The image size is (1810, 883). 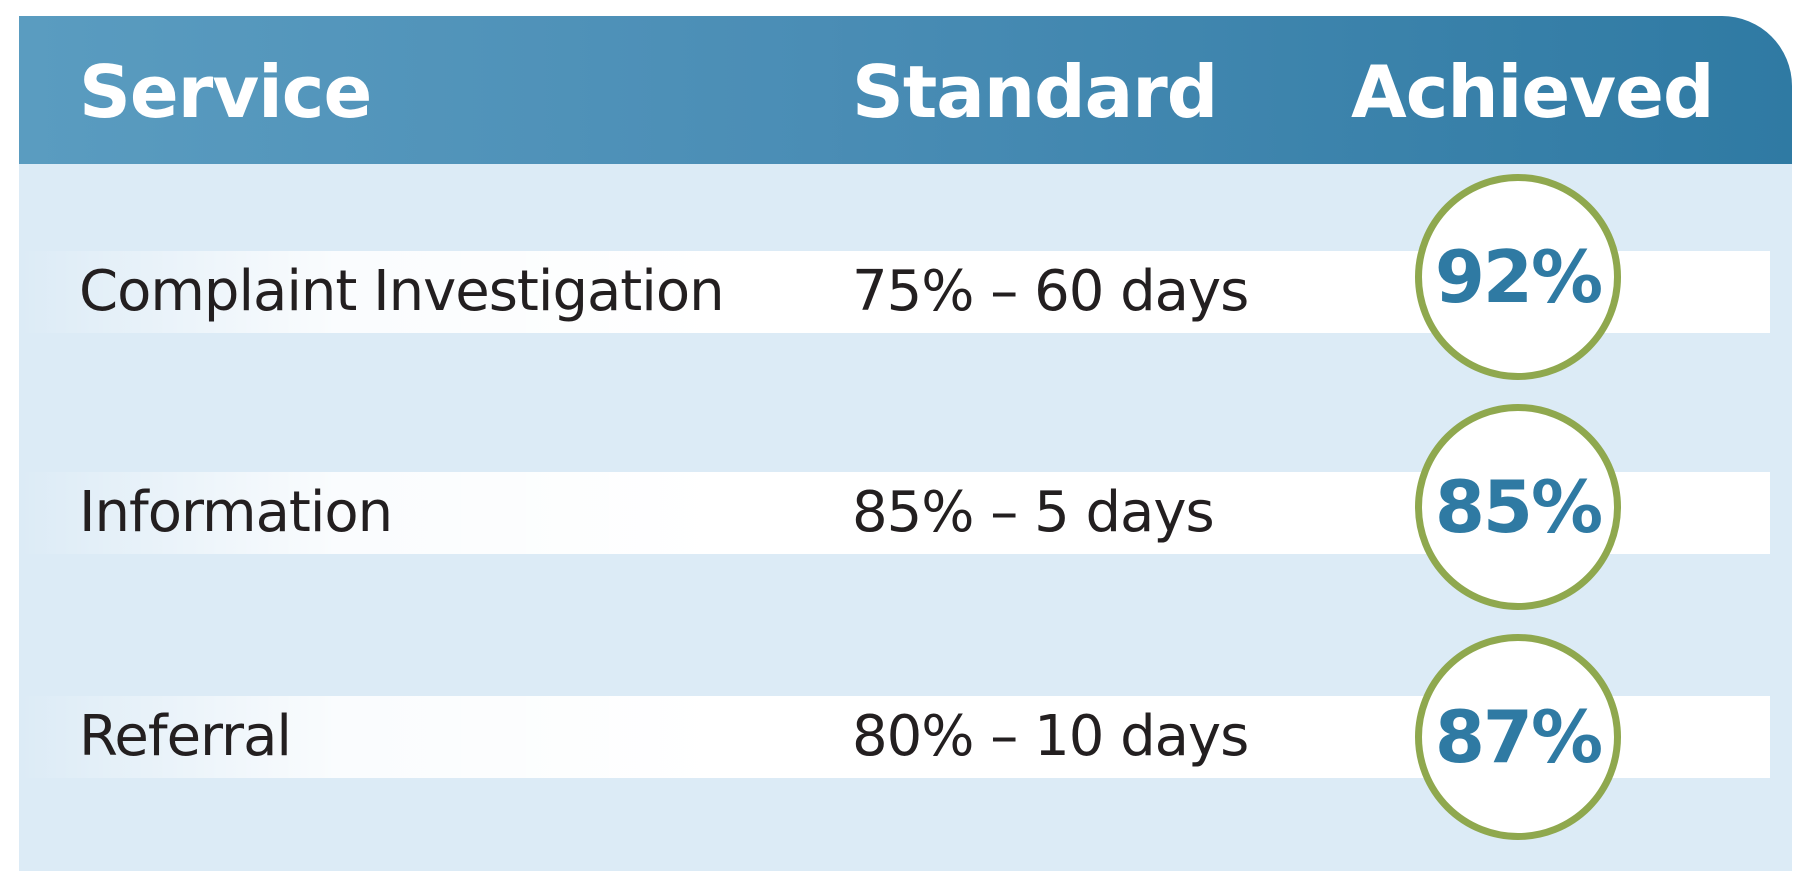 What do you see at coordinates (402, 291) in the screenshot?
I see `row-service-label: Complaint Investigation` at bounding box center [402, 291].